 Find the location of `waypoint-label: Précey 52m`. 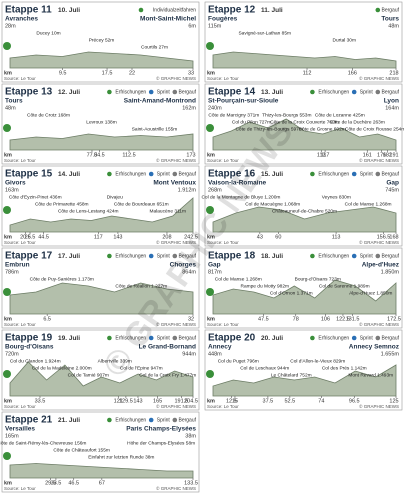

waypoint-label: Précey 52m is located at coordinates (102, 40).